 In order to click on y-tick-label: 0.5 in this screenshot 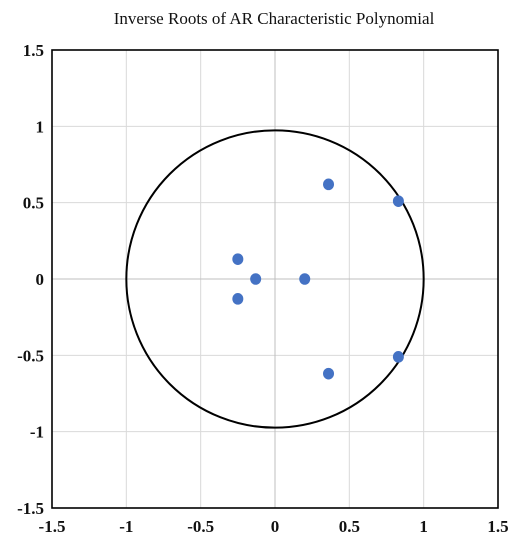, I will do `click(33, 203)`.